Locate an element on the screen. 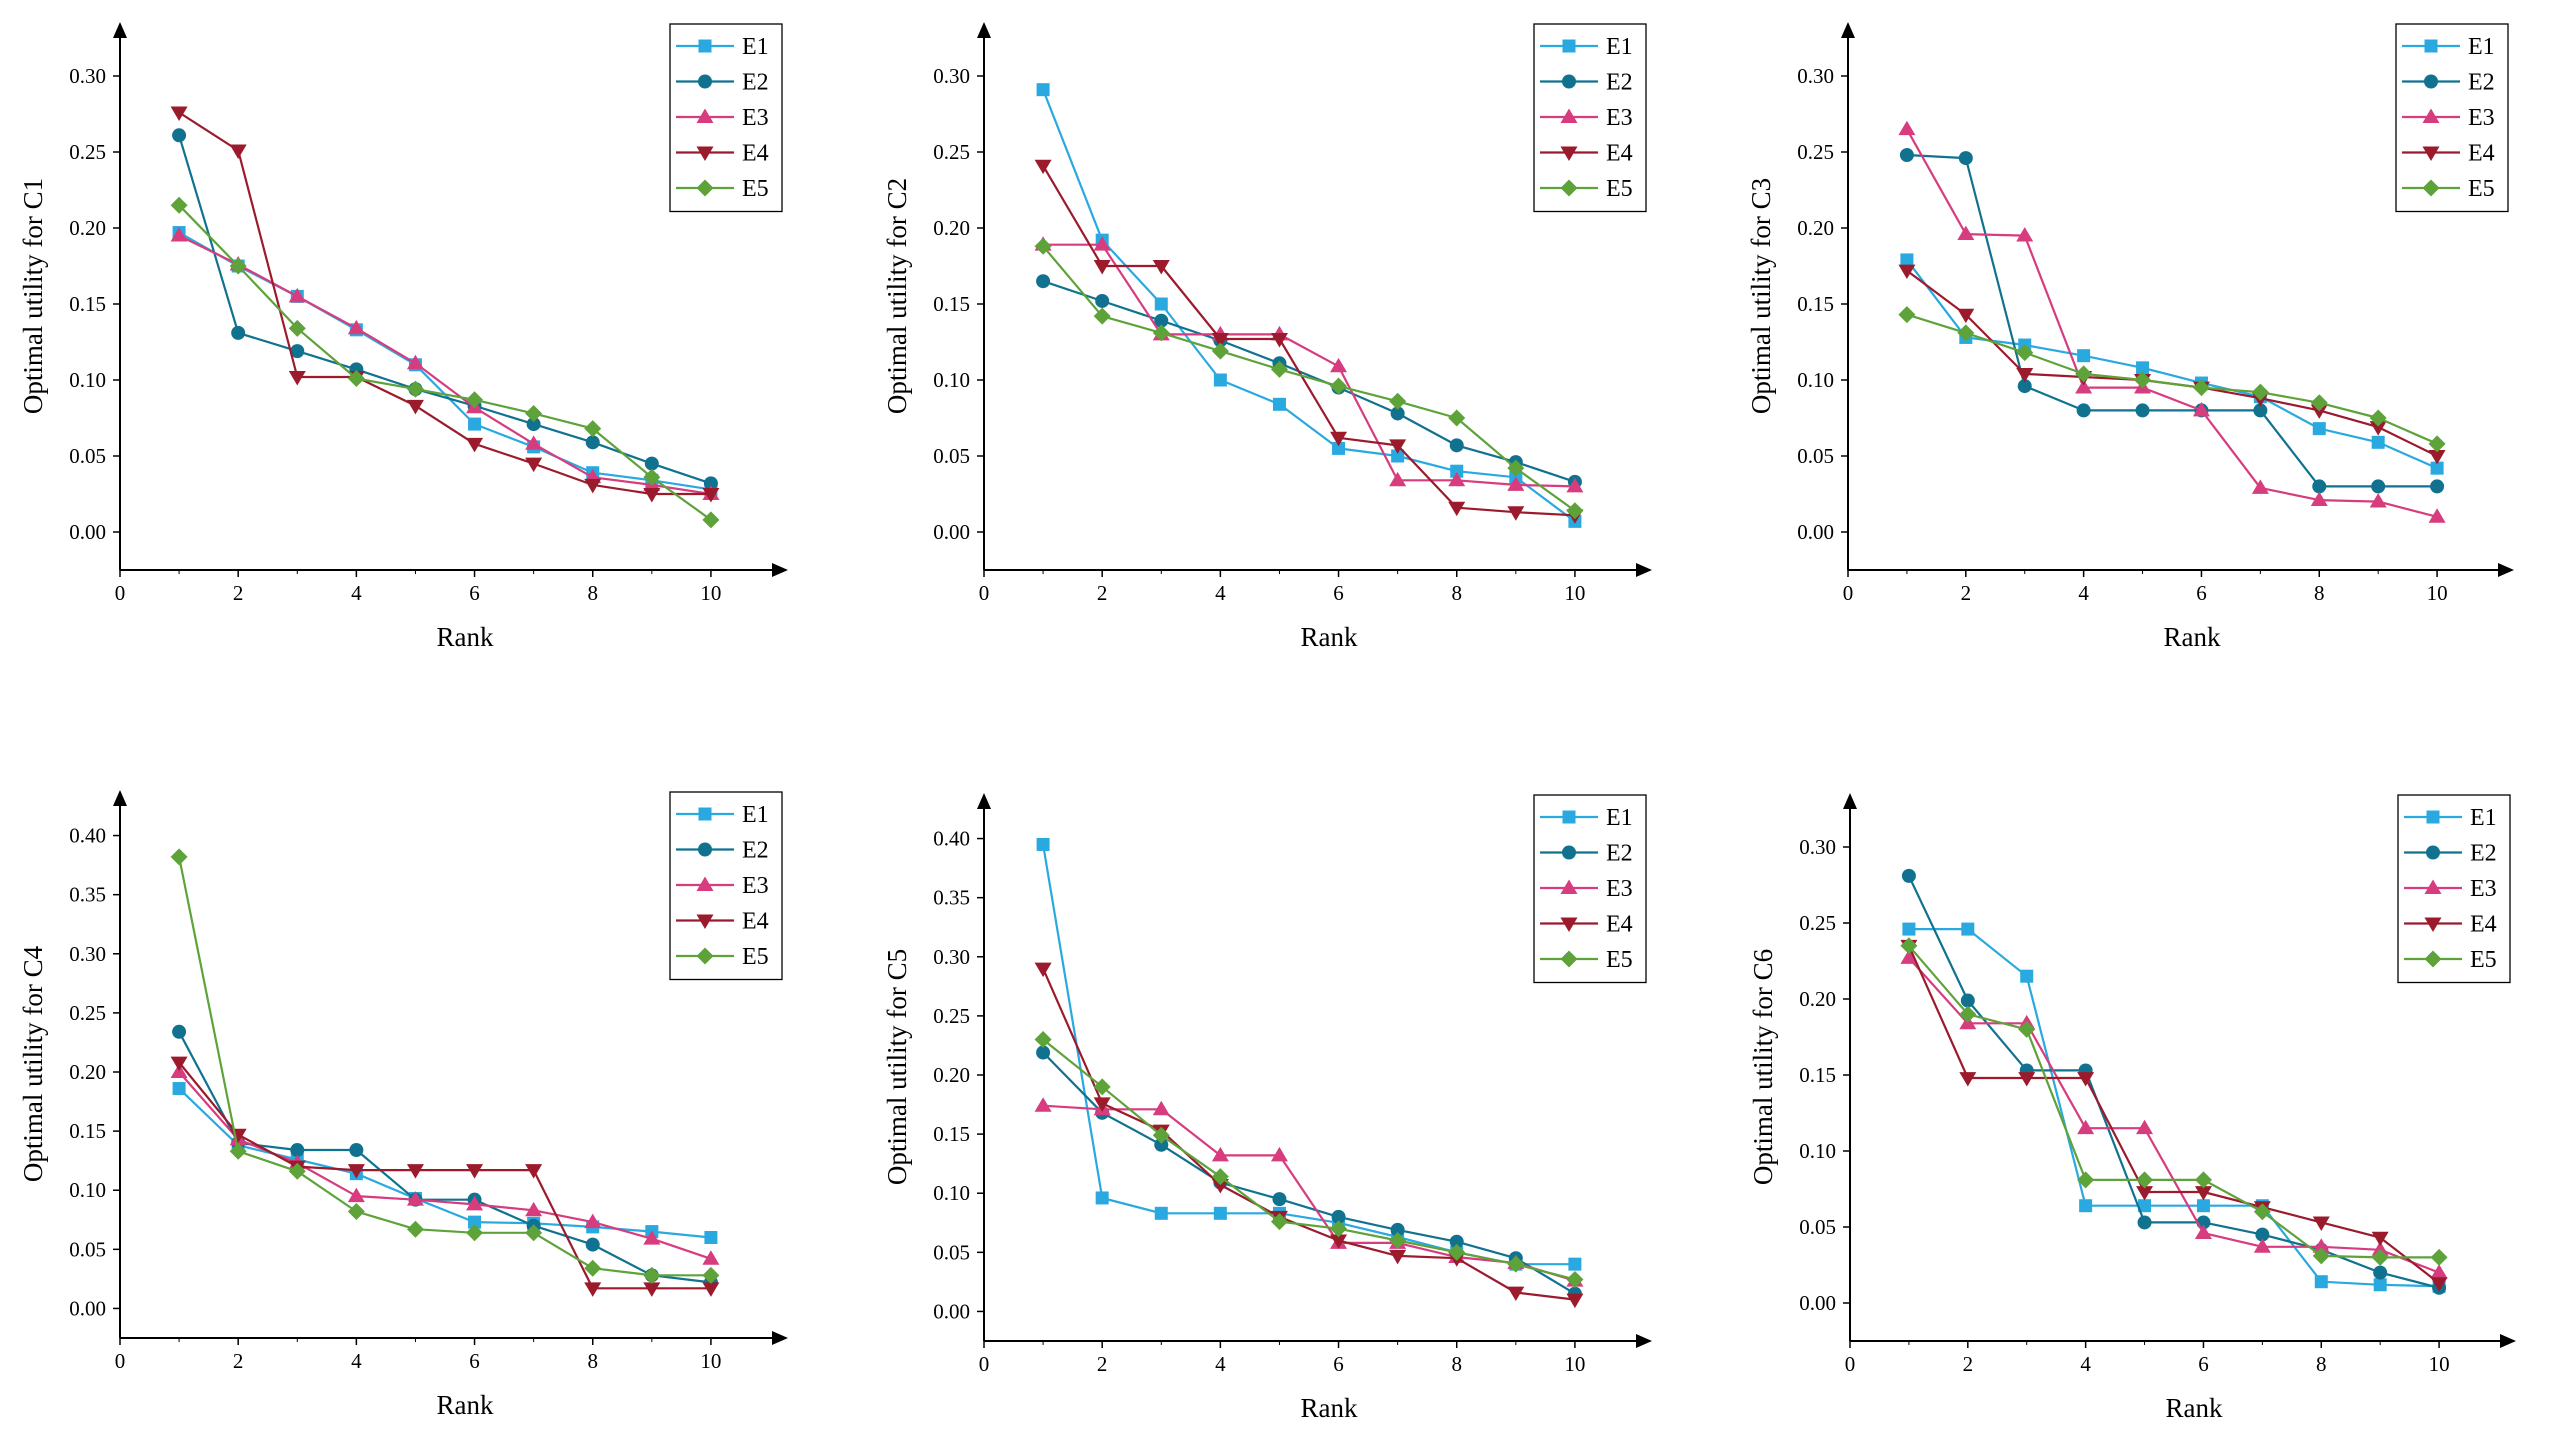  y-tick-label: 0.25 is located at coordinates (87, 1013).